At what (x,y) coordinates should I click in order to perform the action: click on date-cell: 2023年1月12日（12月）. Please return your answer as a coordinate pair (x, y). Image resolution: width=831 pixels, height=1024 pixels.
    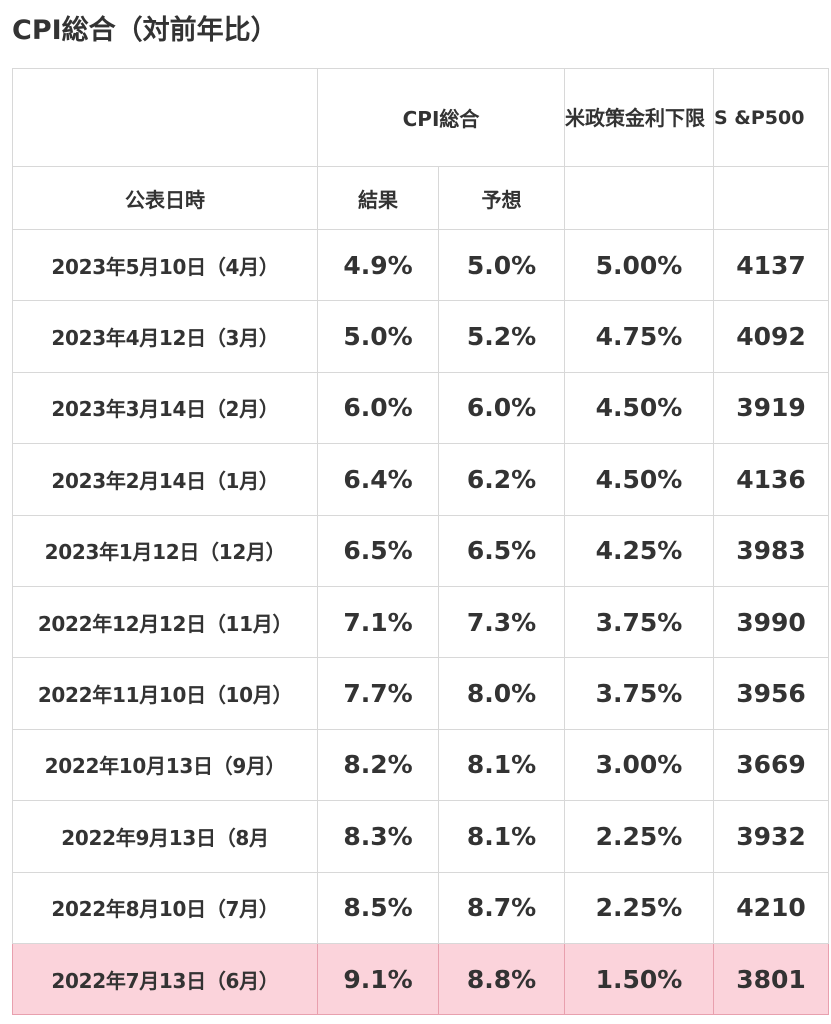
    Looking at the image, I should click on (165, 550).